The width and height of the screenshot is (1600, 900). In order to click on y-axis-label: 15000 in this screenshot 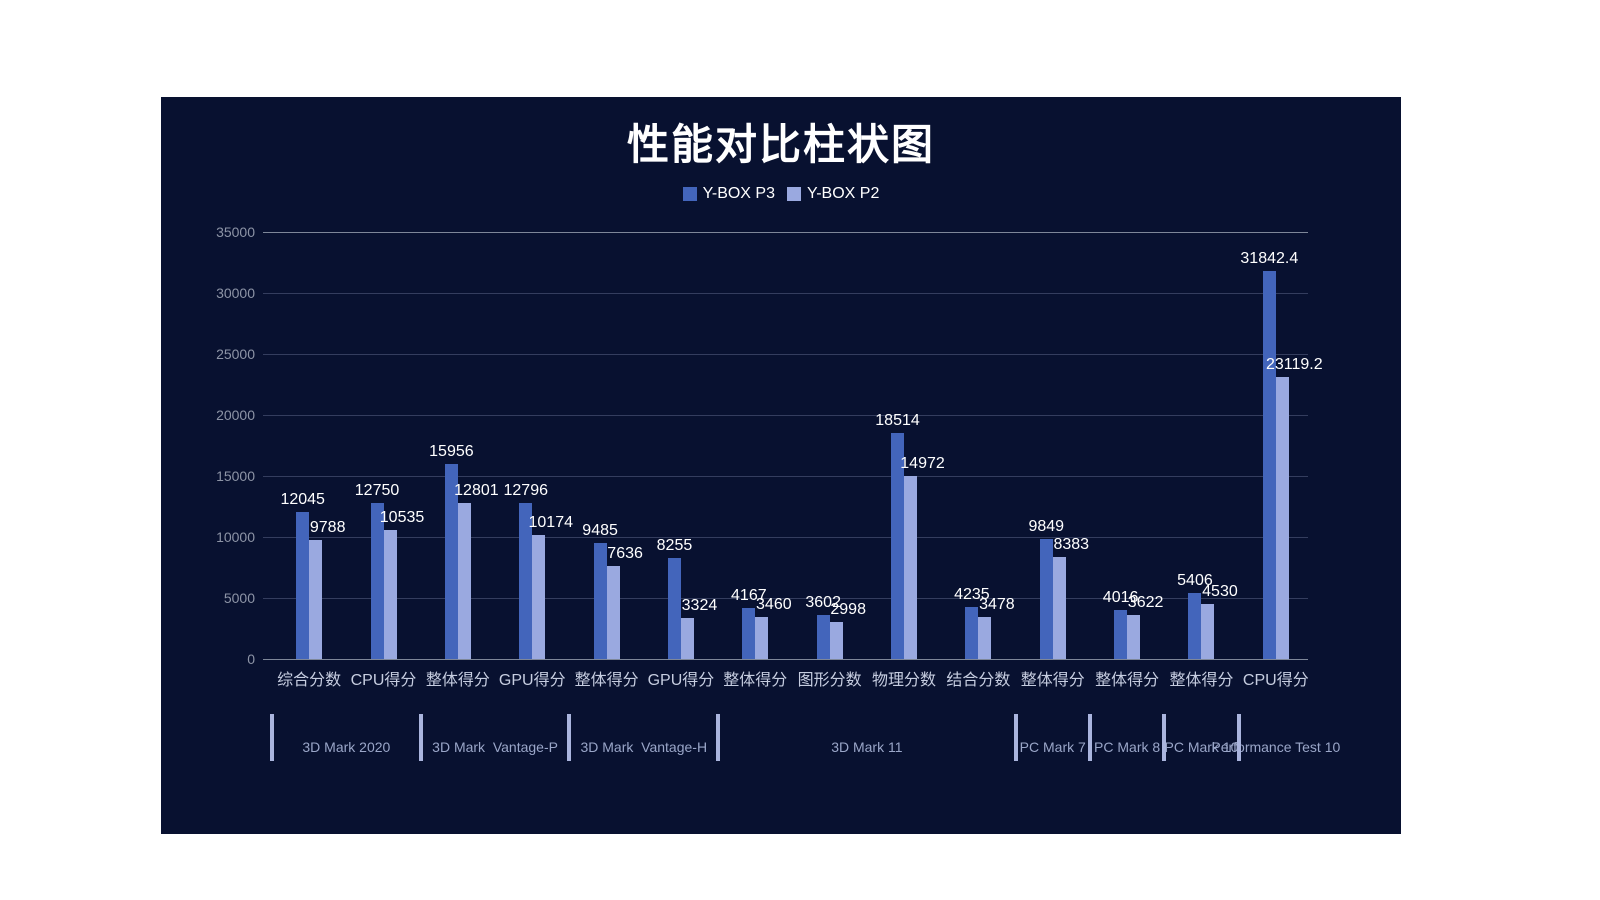, I will do `click(235, 476)`.